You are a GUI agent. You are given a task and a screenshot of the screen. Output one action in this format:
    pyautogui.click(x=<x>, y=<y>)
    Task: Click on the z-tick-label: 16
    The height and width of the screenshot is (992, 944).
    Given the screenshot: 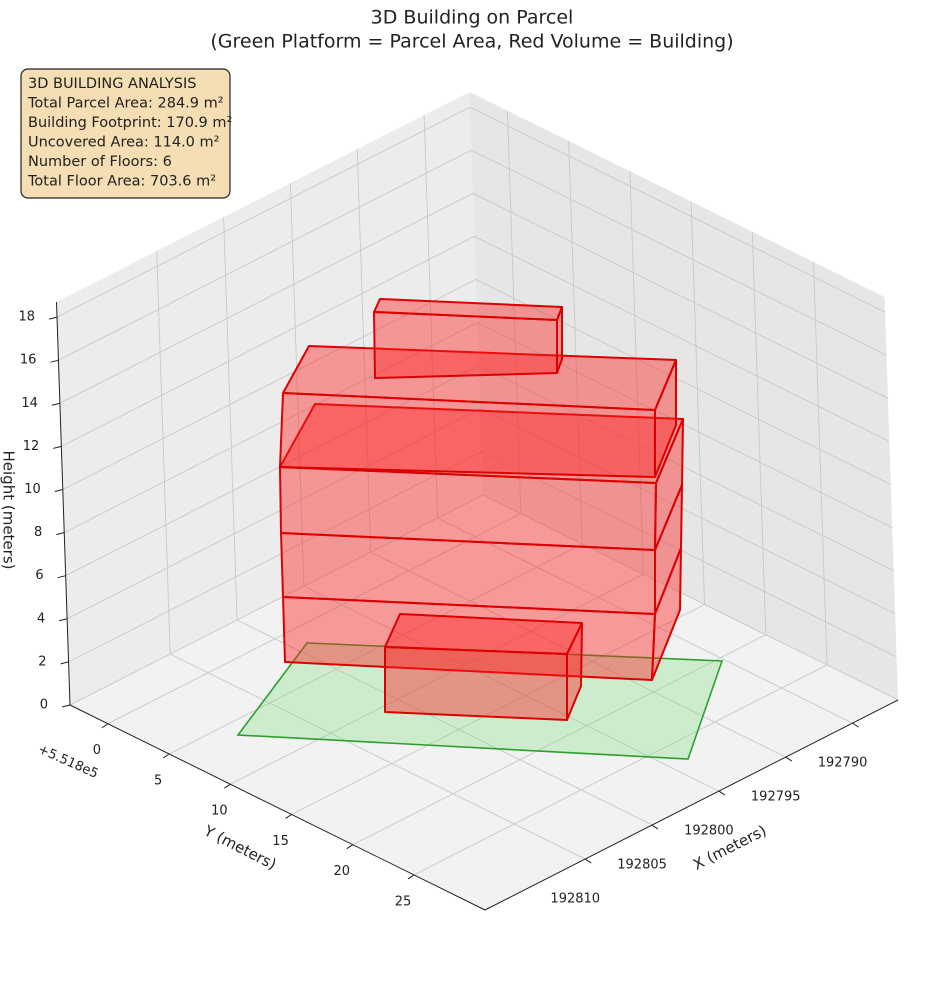 What is the action you would take?
    pyautogui.click(x=28, y=360)
    